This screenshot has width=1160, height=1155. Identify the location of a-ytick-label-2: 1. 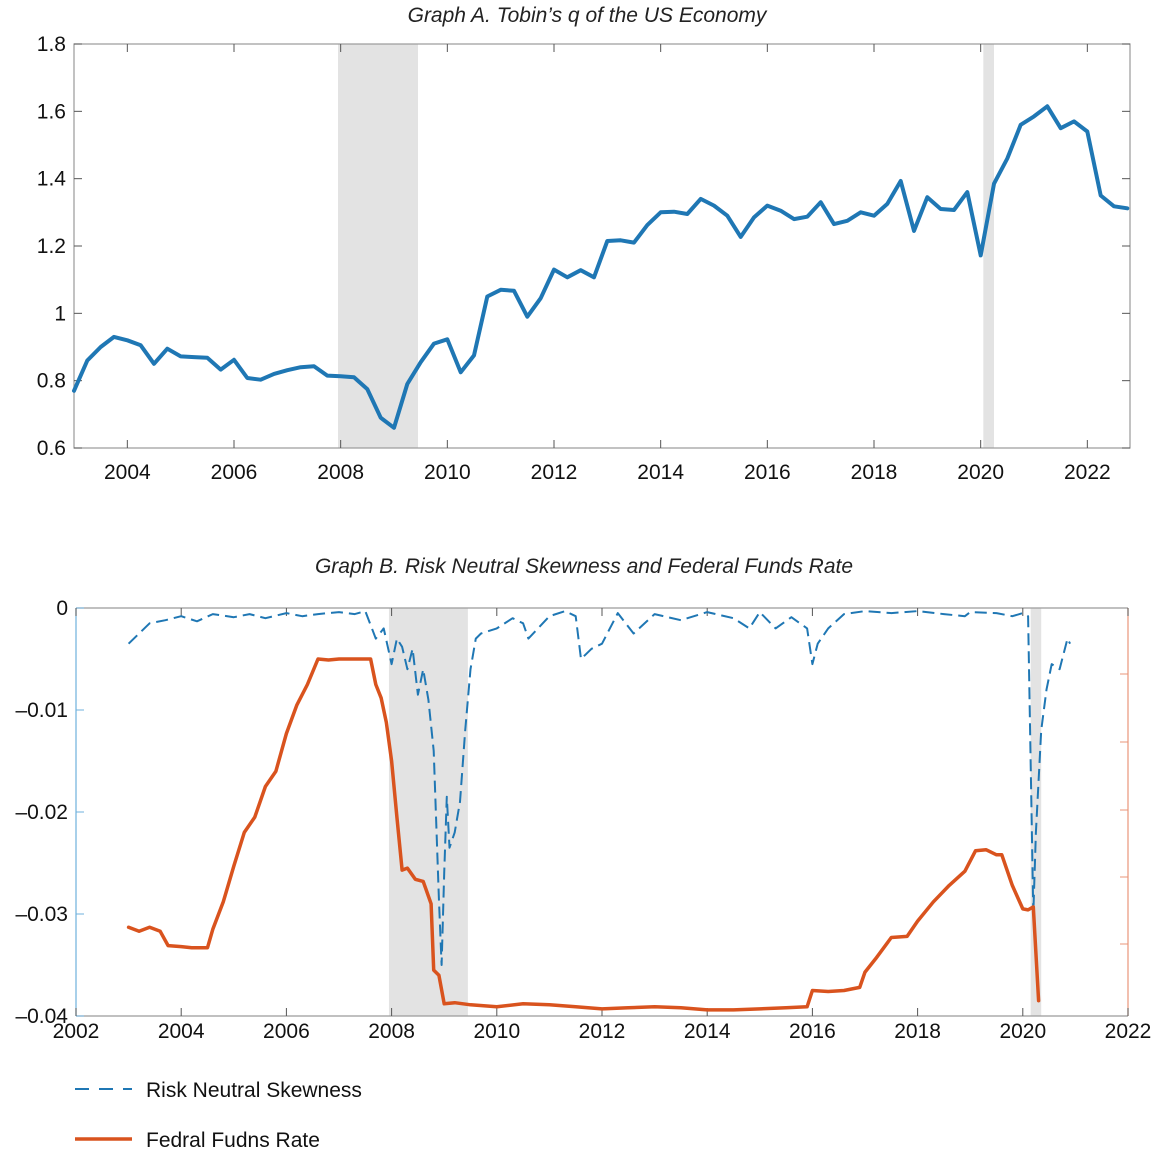
(60, 313).